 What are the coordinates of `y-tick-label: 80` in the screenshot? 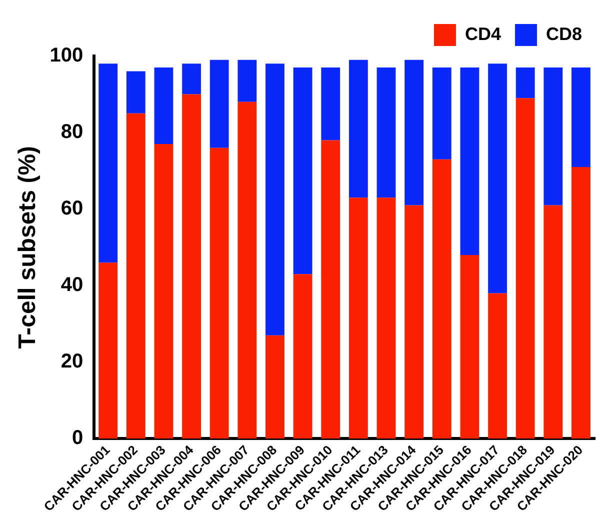 It's located at (72, 132).